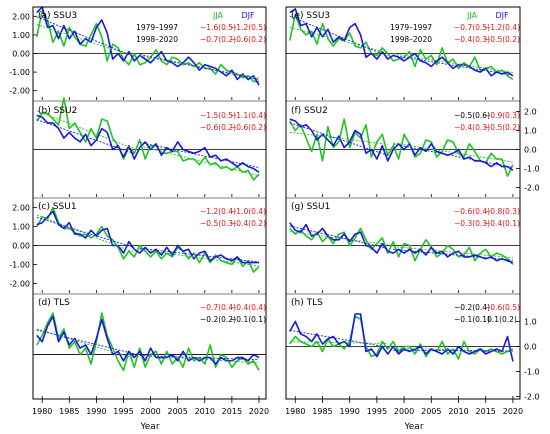  Describe the element at coordinates (472, 115) in the screenshot. I see `stat-jja: −0.5(0.6)` at that location.